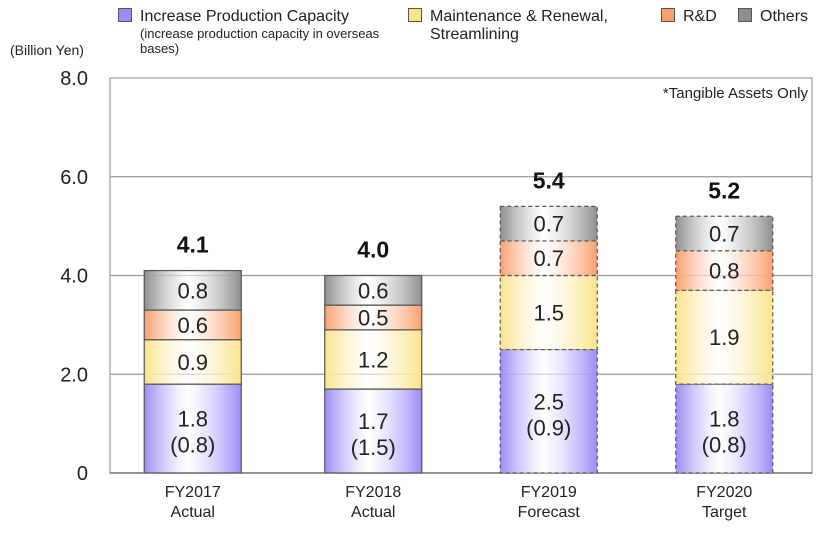  What do you see at coordinates (47, 50) in the screenshot?
I see `y-axis-unit-label: (Billion Yen)` at bounding box center [47, 50].